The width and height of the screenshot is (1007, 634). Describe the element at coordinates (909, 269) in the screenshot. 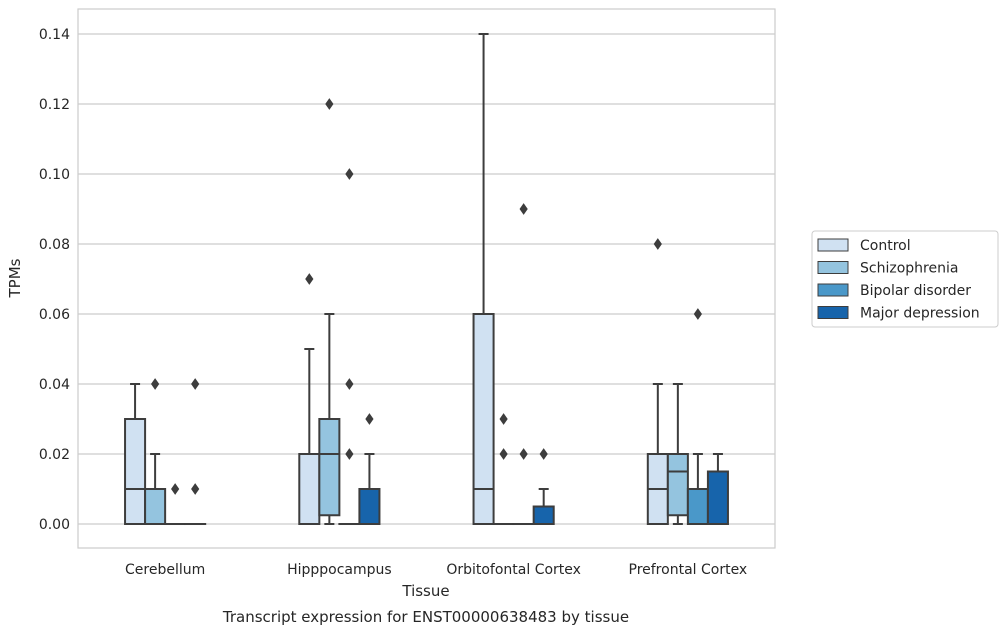

I see `legend-label: Schizophrenia` at that location.